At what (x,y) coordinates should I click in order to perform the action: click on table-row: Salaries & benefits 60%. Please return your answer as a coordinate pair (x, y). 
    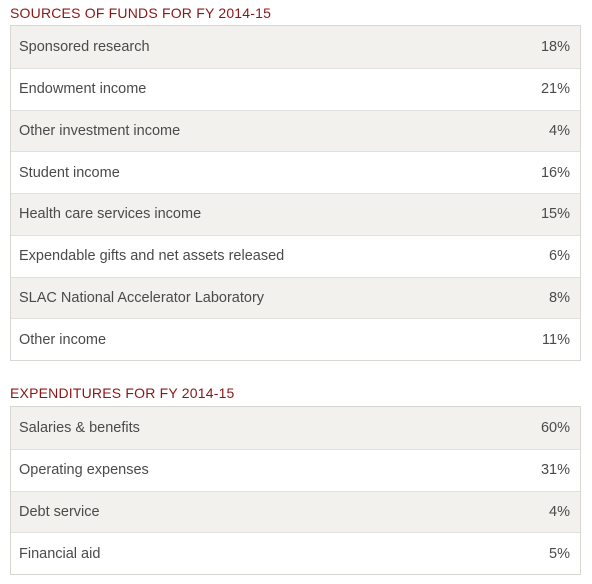
    Looking at the image, I should click on (295, 428).